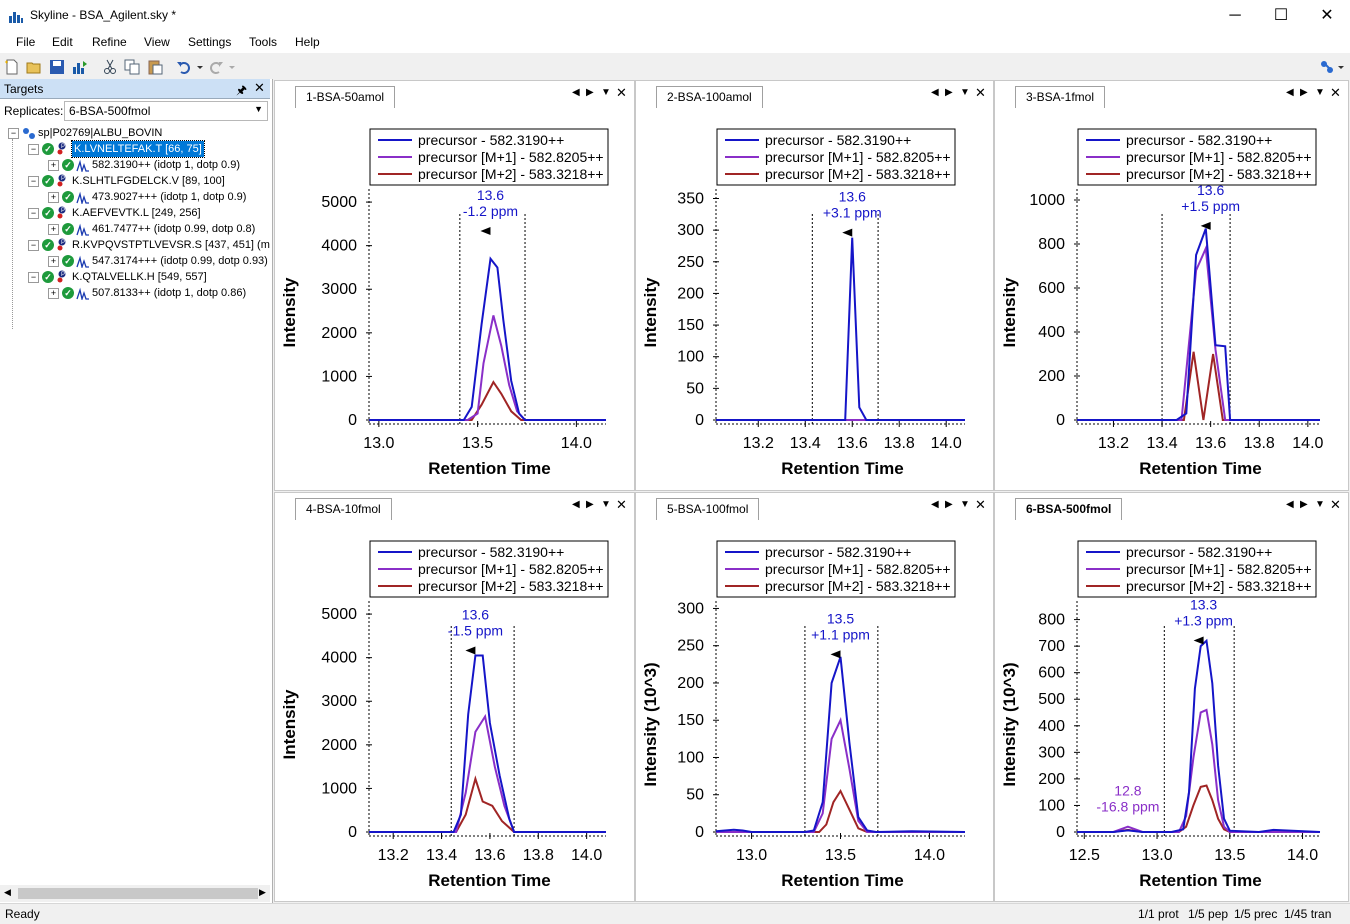  I want to click on undo-icon, so click(184, 67).